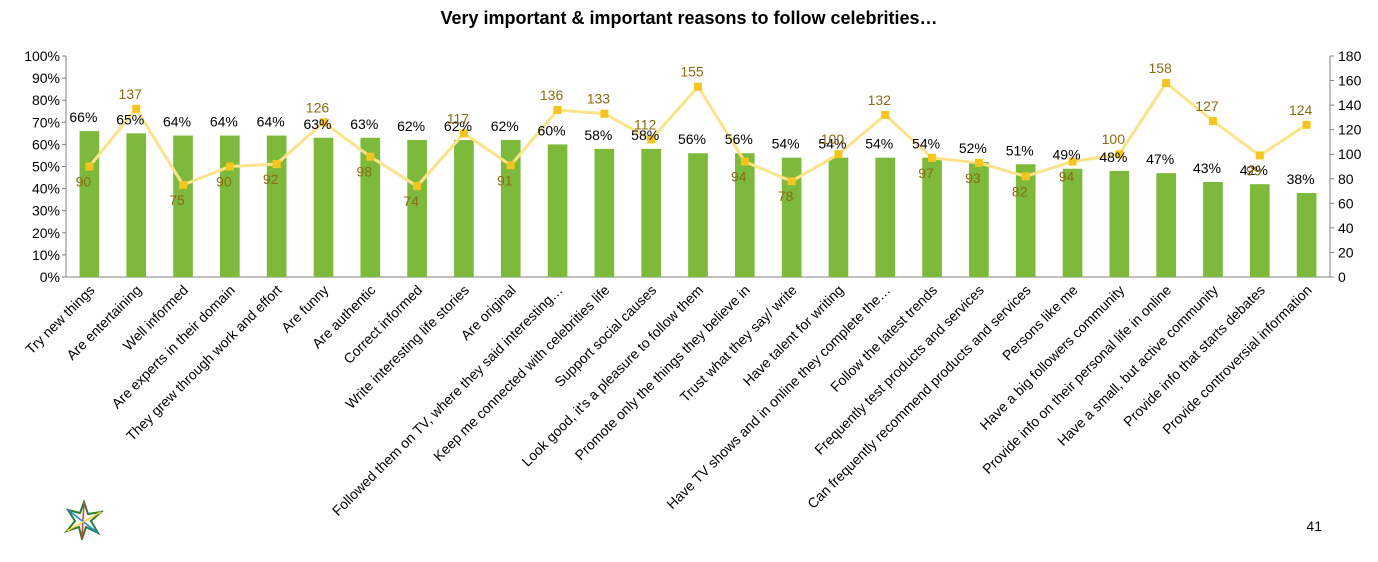 The width and height of the screenshot is (1378, 562). Describe the element at coordinates (130, 119) in the screenshot. I see `bar-value-label: 65%` at that location.